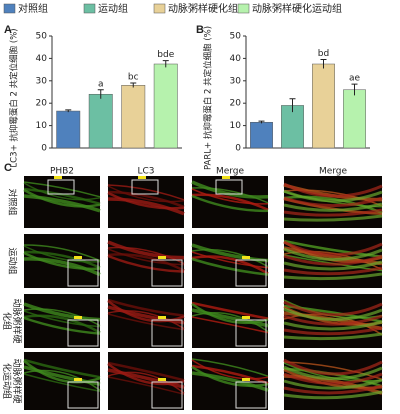  What do you see at coordinates (8, 30) in the screenshot?
I see `panel-letter: A` at bounding box center [8, 30].